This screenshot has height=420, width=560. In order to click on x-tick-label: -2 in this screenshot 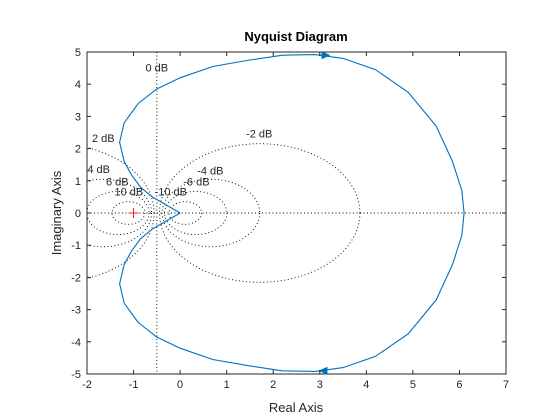, I will do `click(87, 385)`.